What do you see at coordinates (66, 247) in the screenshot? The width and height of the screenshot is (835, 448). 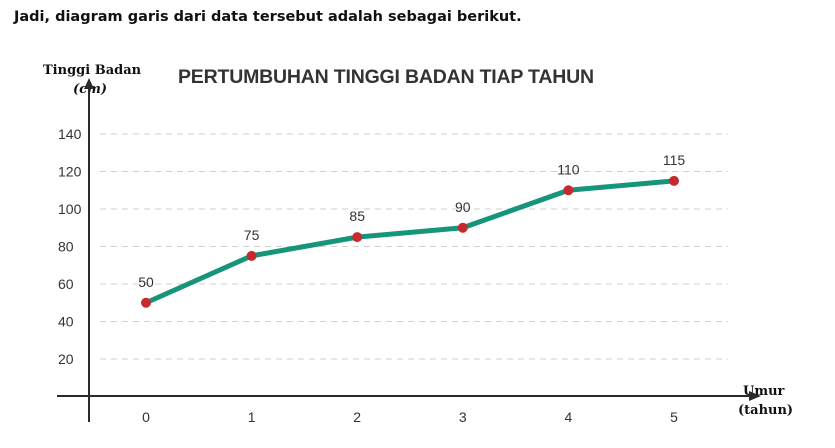 I see `y-tick-label: 80` at bounding box center [66, 247].